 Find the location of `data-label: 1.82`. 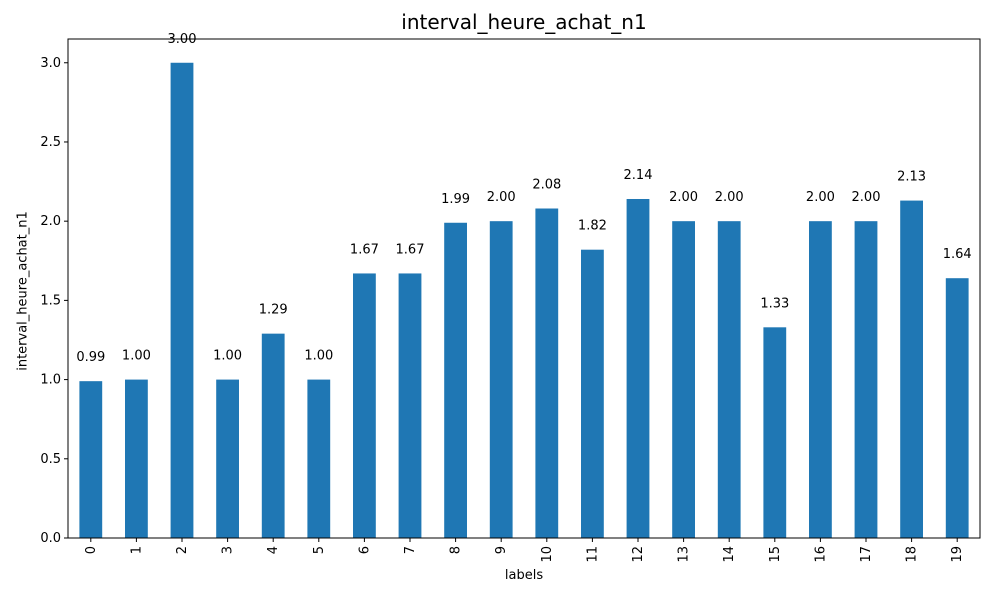

data-label: 1.82 is located at coordinates (592, 226).